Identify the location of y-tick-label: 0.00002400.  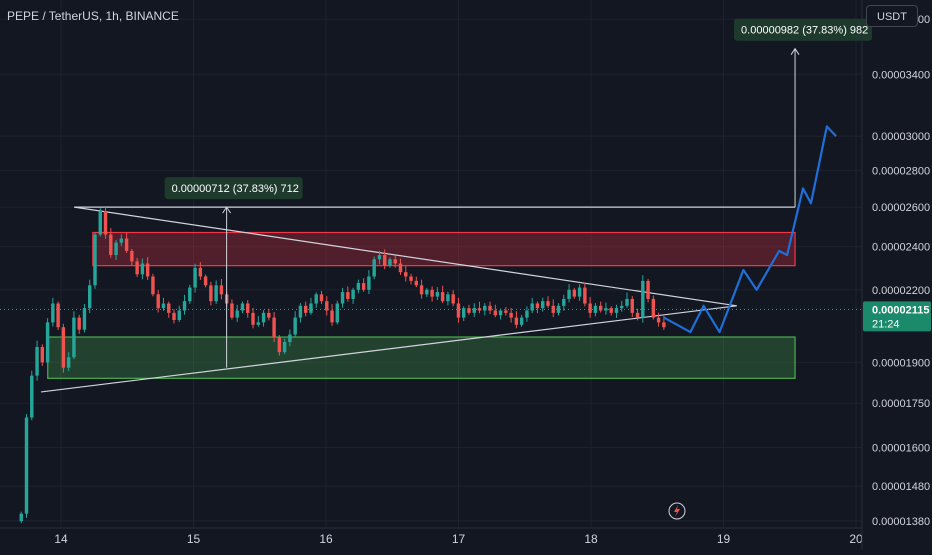
(901, 248).